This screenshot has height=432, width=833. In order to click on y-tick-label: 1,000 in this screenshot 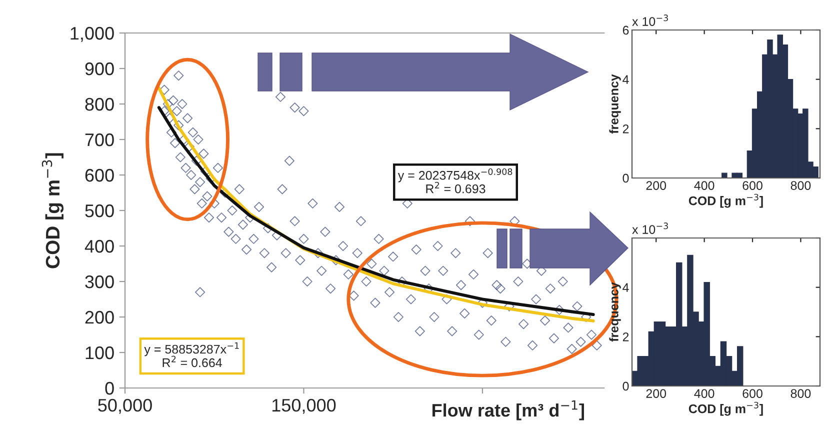, I will do `click(92, 34)`.